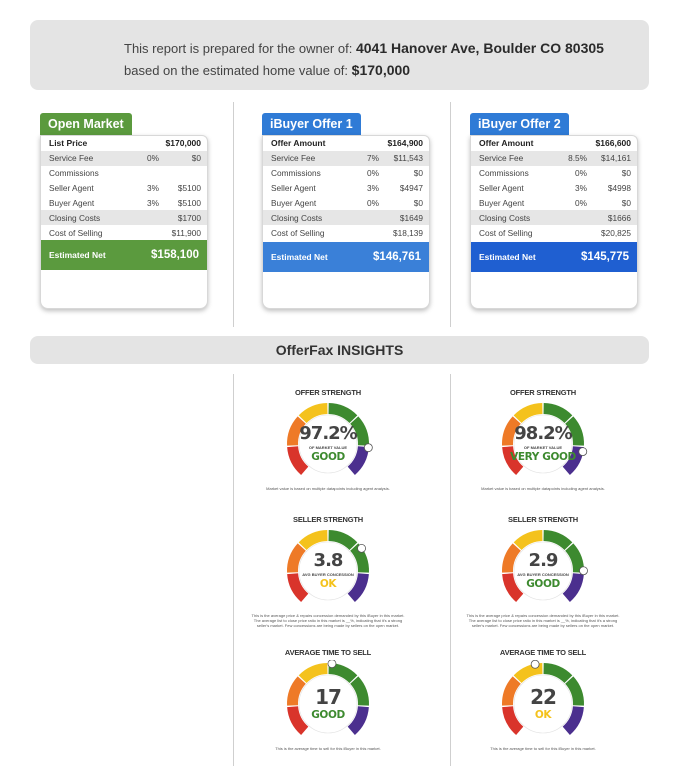 This screenshot has width=681, height=766. I want to click on row-label: Service Fee, so click(293, 158).